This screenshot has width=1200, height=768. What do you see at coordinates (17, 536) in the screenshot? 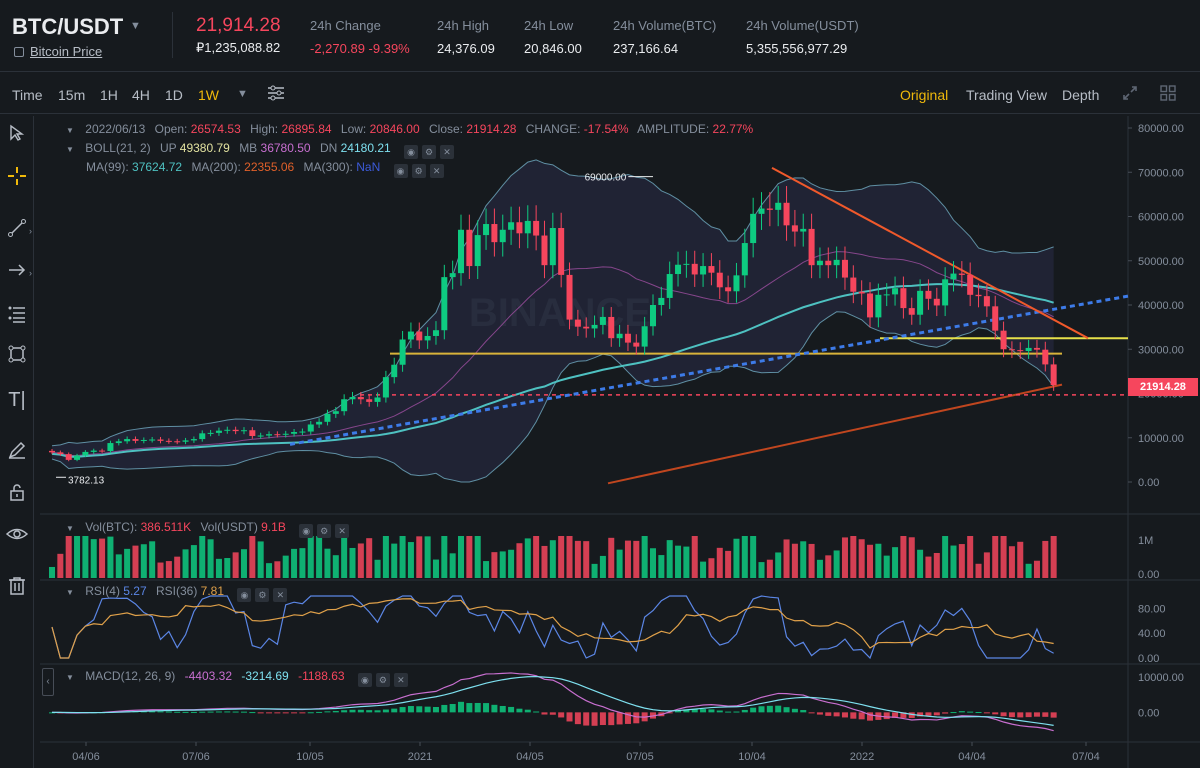
I see `eye-icon` at bounding box center [17, 536].